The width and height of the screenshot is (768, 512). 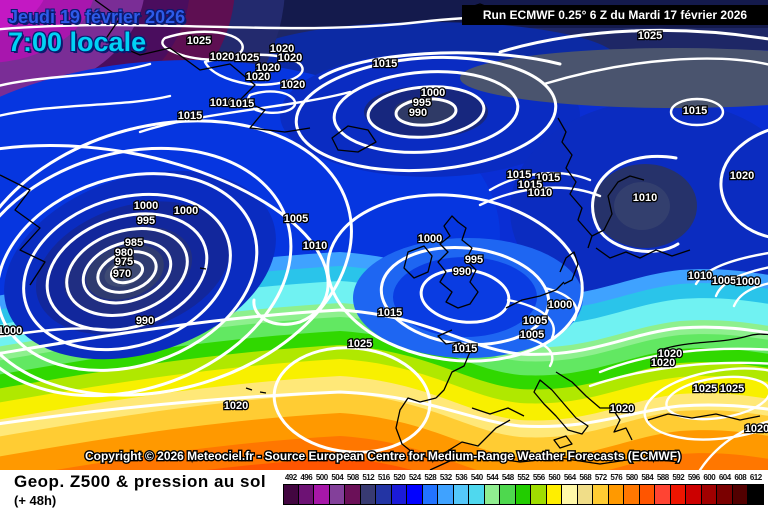 I want to click on scale-cell: 572, so click(x=601, y=489).